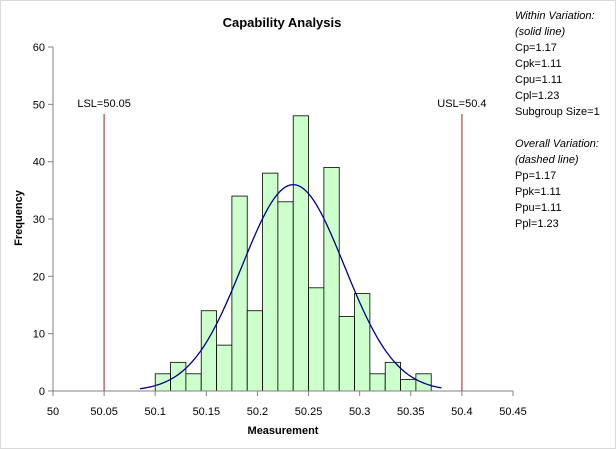  Describe the element at coordinates (359, 412) in the screenshot. I see `x-tick-label: 50.3` at that location.